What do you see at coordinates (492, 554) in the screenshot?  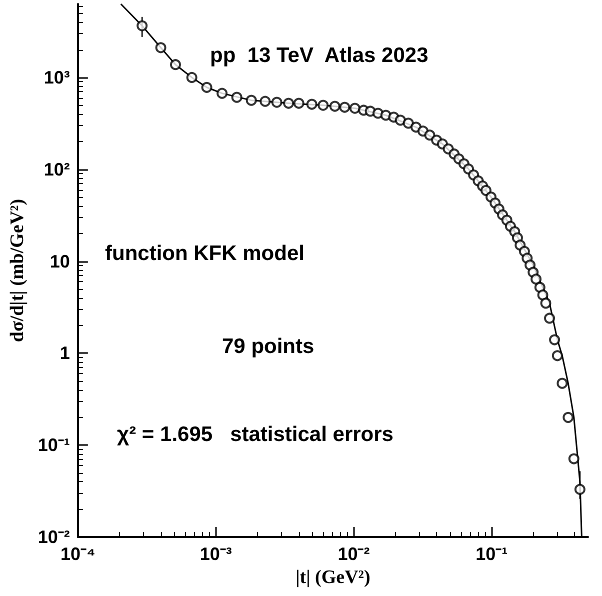 I see `x-tick-label: 10⁻¹` at bounding box center [492, 554].